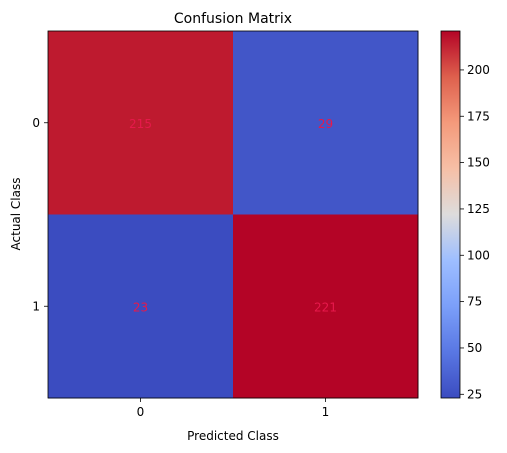 The height and width of the screenshot is (453, 507). What do you see at coordinates (40, 214) in the screenshot?
I see `y-axis: 01` at bounding box center [40, 214].